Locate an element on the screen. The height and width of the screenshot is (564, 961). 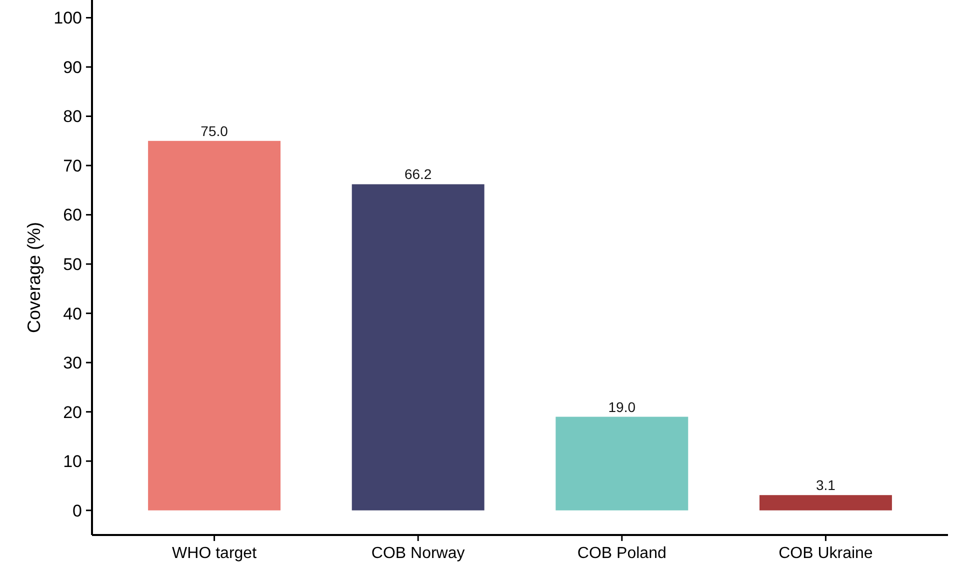
data-label: 66.2 is located at coordinates (418, 174).